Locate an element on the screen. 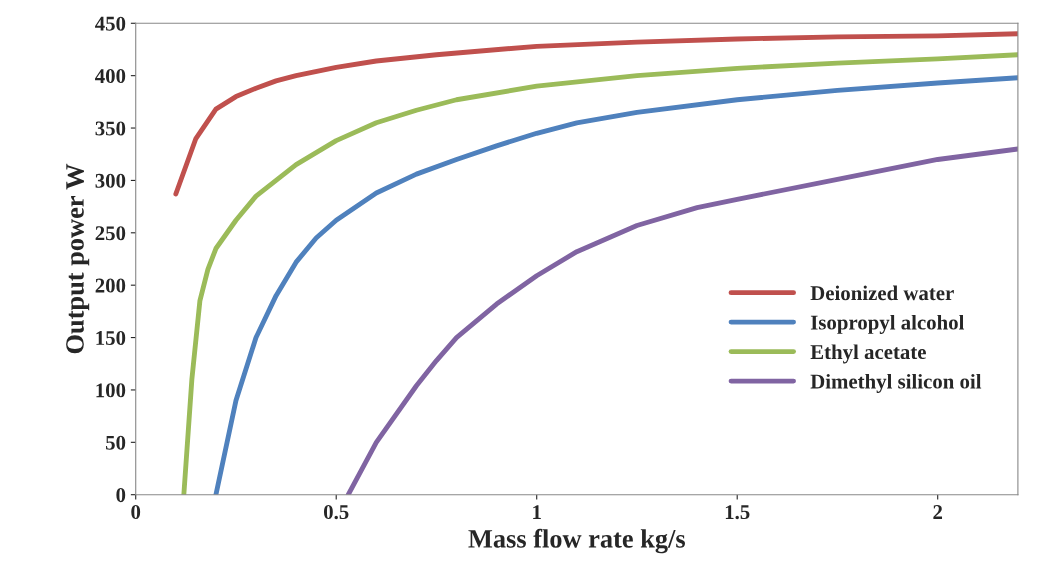 Image resolution: width=1044 pixels, height=582 pixels. y-tick-label: 0 is located at coordinates (121, 495).